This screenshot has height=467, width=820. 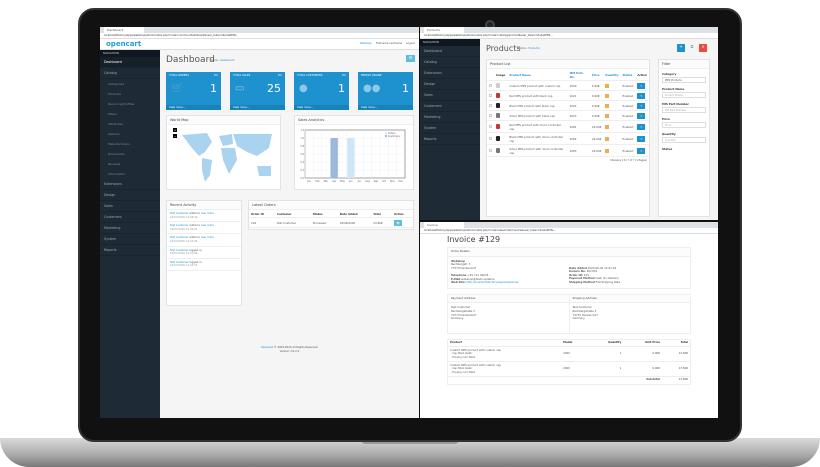 What do you see at coordinates (474, 239) in the screenshot?
I see `invoice-title: Invoice #129` at bounding box center [474, 239].